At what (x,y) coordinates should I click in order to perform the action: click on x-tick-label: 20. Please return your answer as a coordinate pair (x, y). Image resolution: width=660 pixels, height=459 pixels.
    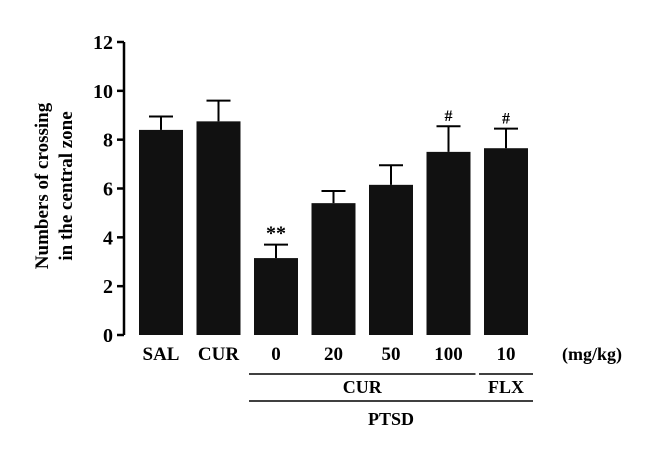
    Looking at the image, I should click on (333, 354).